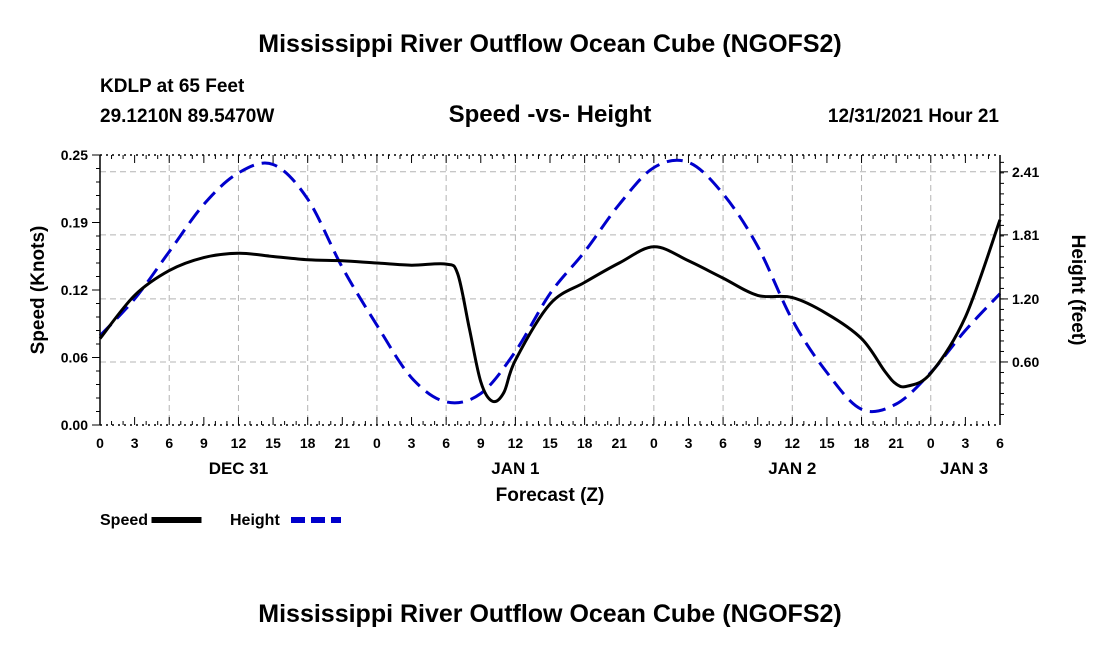 Image resolution: width=1100 pixels, height=650 pixels. I want to click on day-label: JAN 2, so click(792, 468).